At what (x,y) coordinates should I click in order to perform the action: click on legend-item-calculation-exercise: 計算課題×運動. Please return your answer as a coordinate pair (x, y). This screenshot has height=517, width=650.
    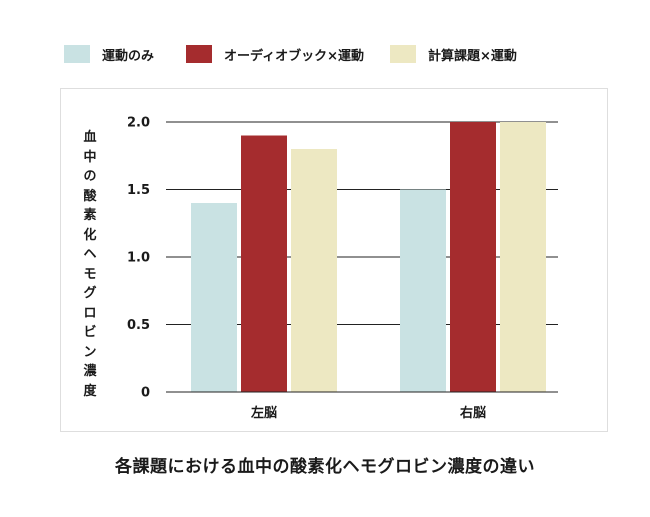
    Looking at the image, I should click on (453, 54).